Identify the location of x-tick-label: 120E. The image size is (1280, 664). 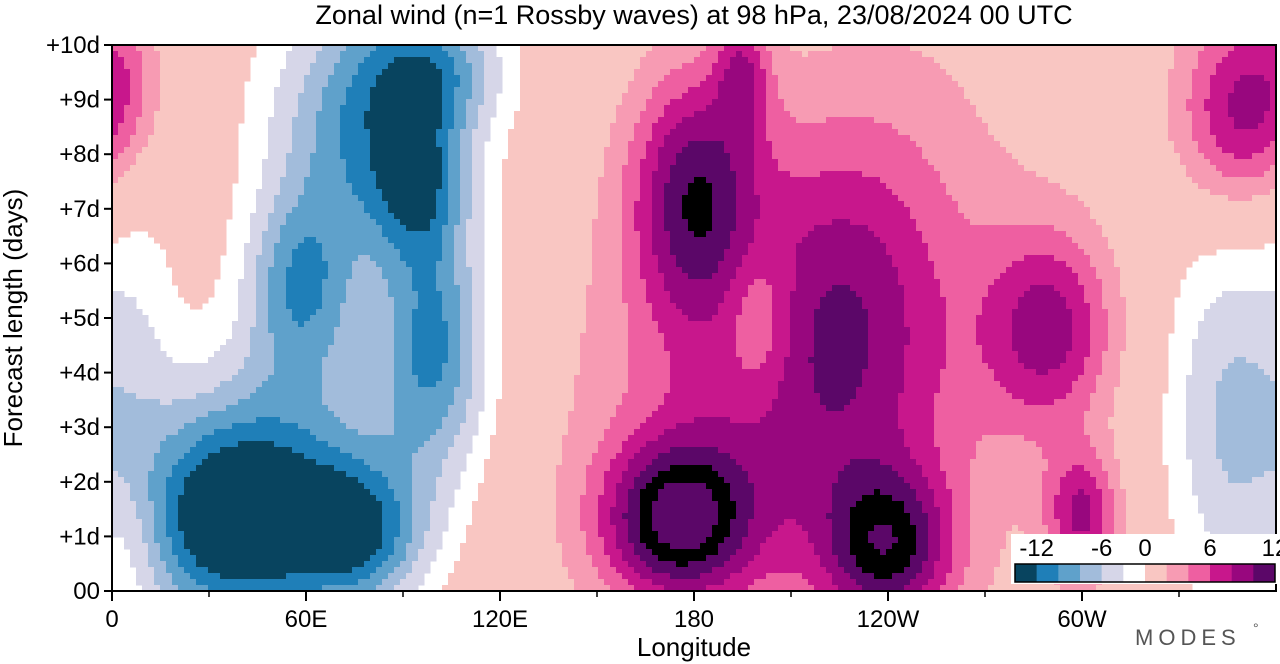
(500, 619).